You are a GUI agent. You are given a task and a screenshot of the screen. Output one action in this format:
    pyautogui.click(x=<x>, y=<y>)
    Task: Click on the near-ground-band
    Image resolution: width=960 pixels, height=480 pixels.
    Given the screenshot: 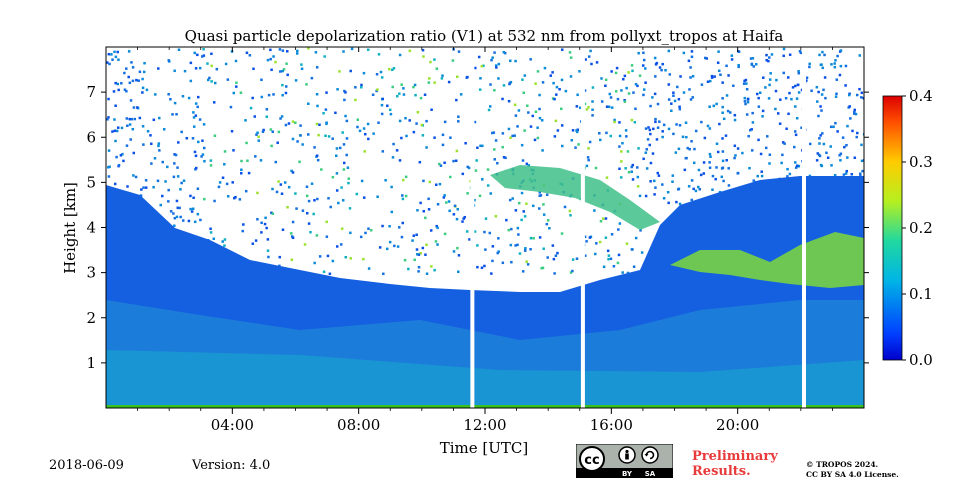 What is the action you would take?
    pyautogui.click(x=485, y=379)
    